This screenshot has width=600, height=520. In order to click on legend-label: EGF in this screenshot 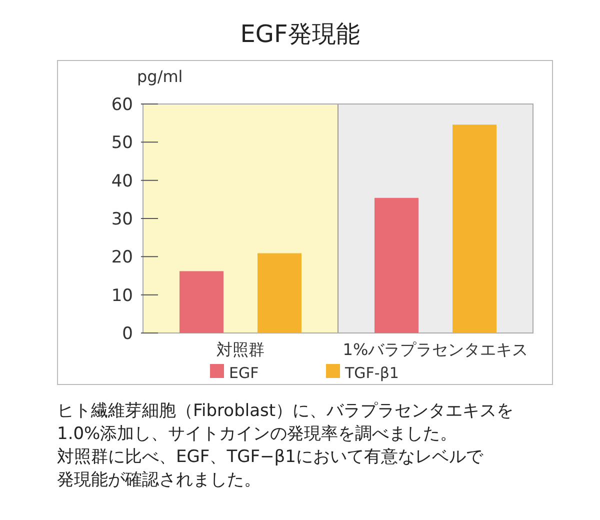, I will do `click(244, 373)`.